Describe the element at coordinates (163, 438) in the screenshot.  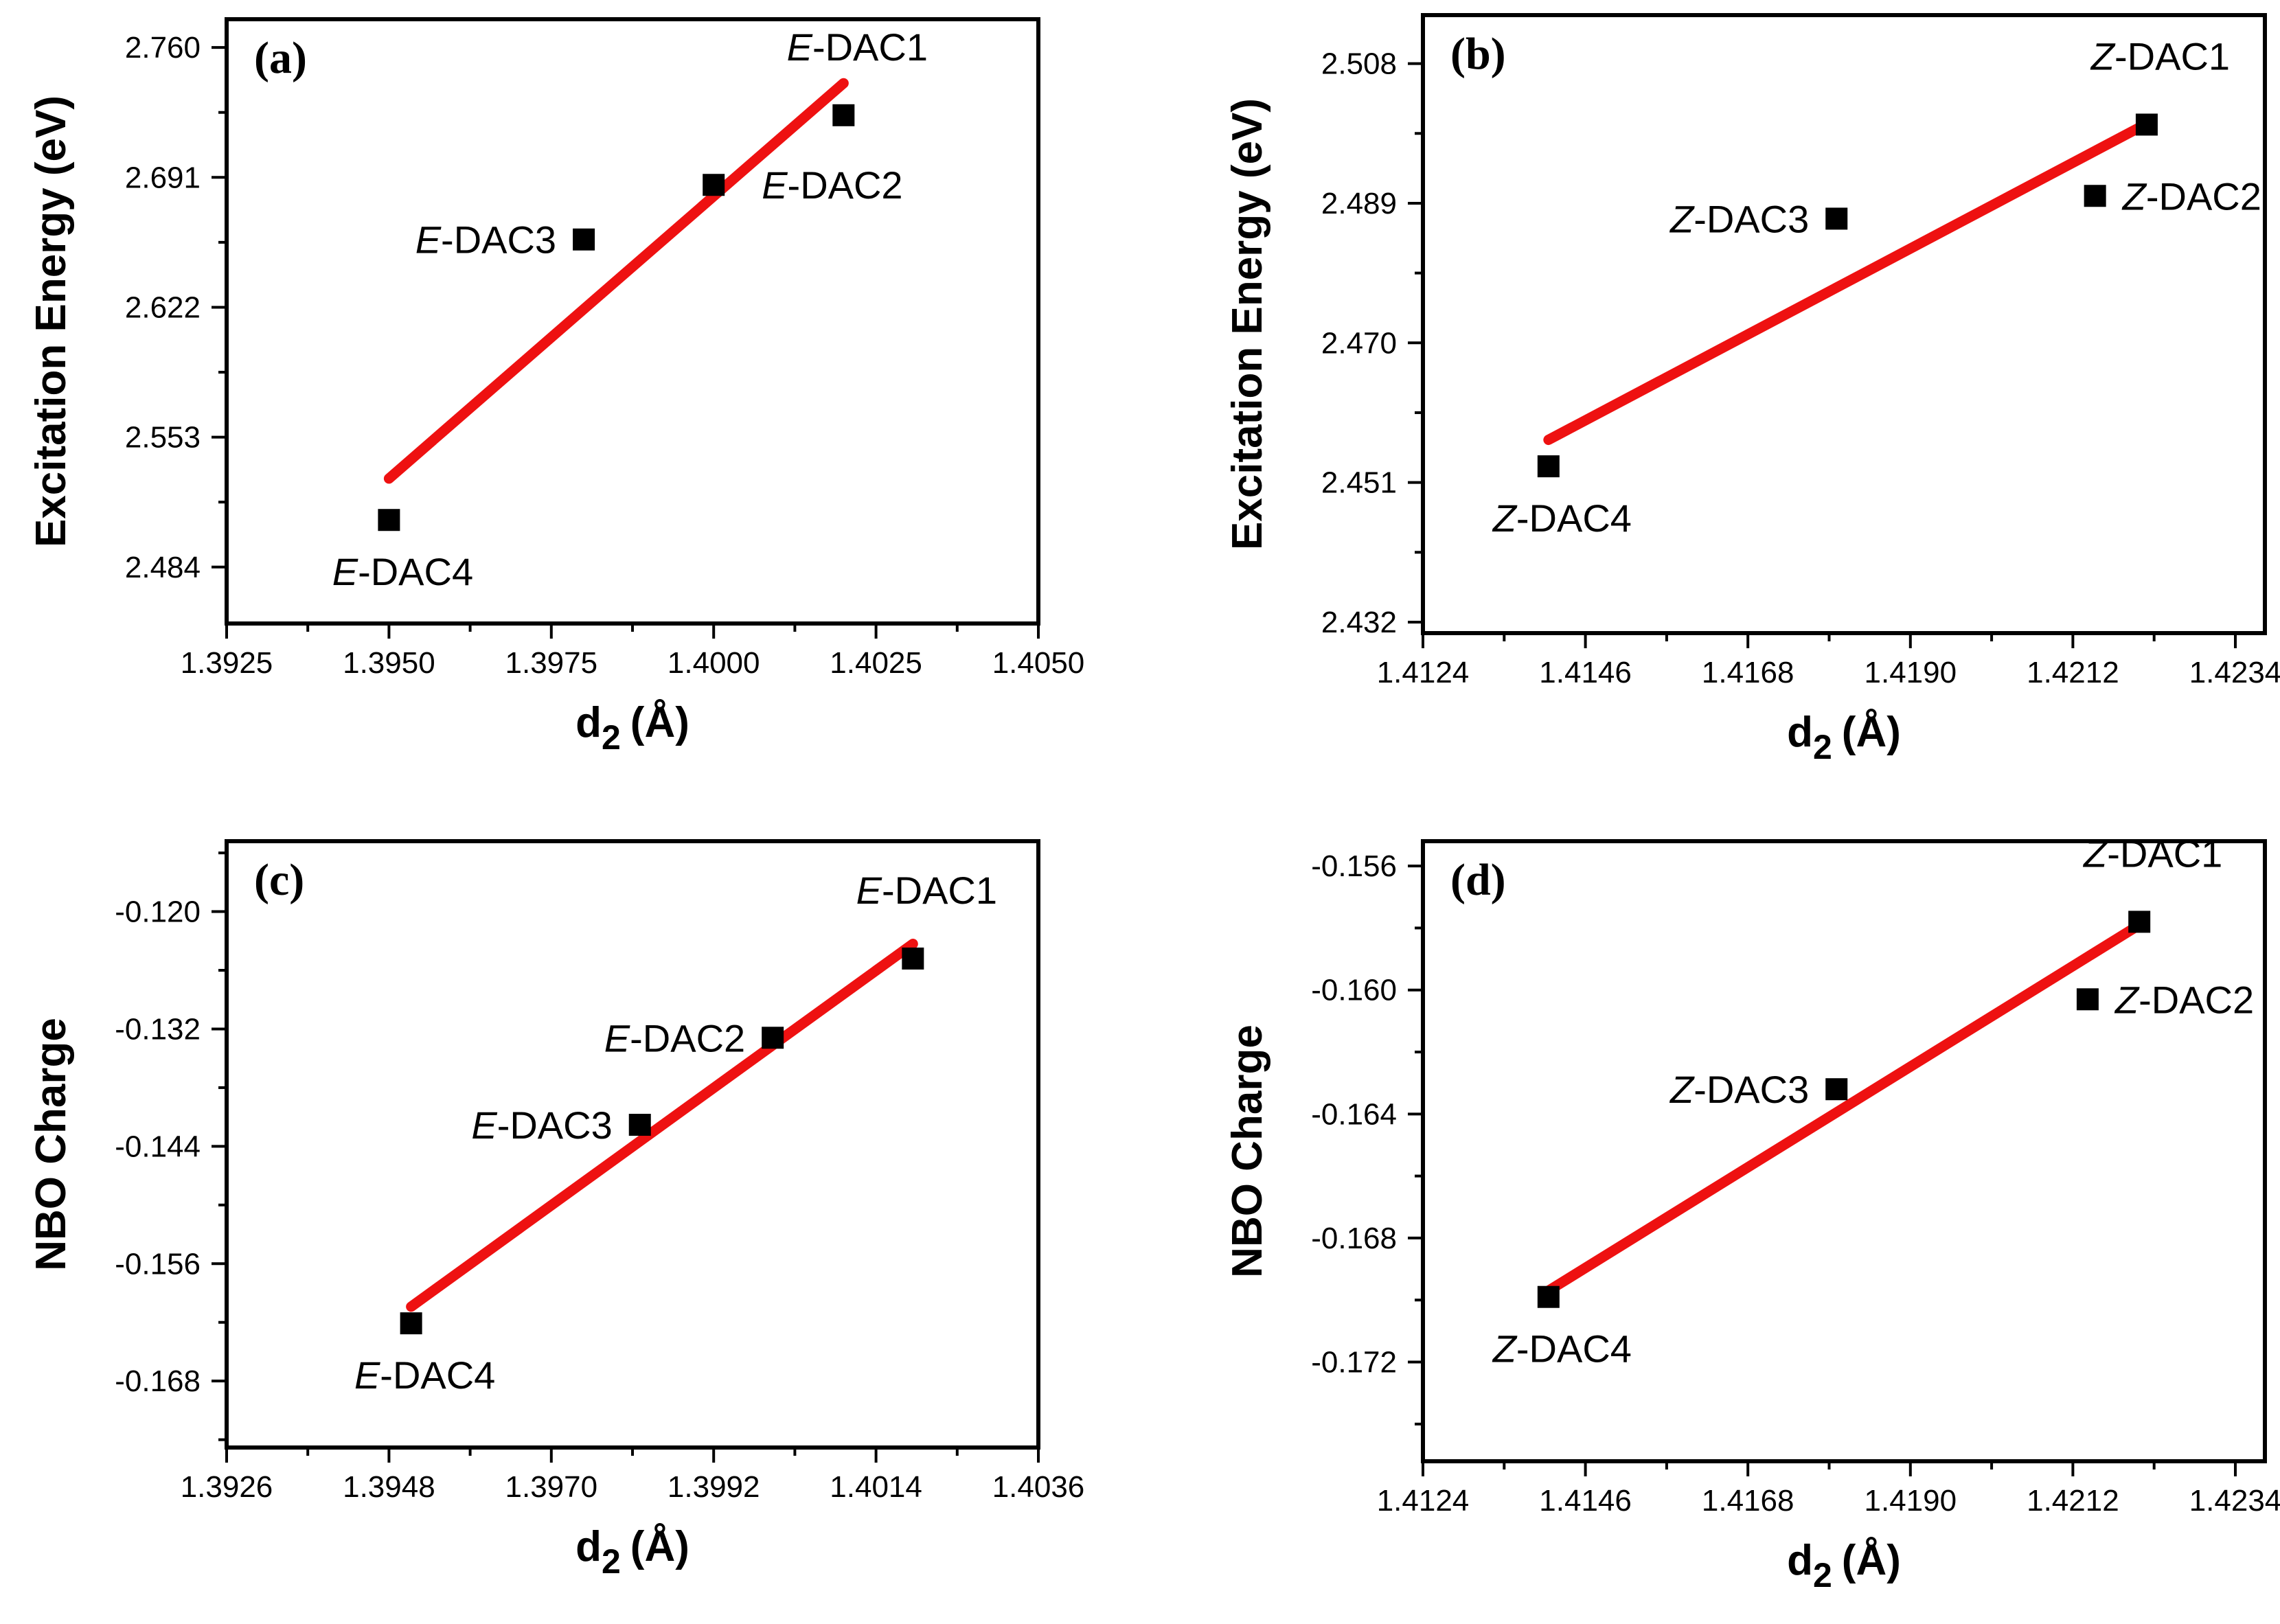
I see `y-tick-label: 2.553` at that location.